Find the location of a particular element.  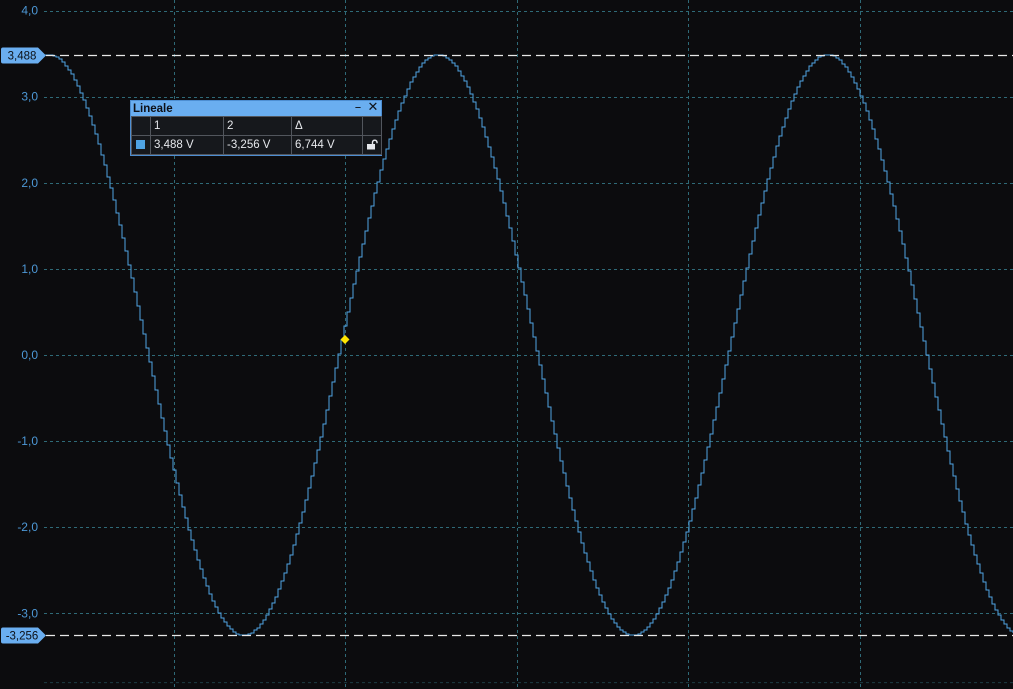

y-tick-label: 2,0 is located at coordinates (29, 183).